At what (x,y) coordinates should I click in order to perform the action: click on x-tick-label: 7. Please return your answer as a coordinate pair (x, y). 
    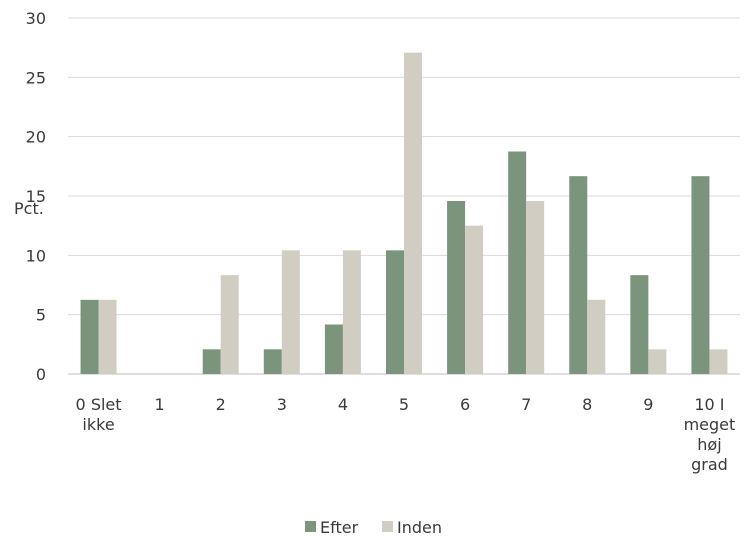
    Looking at the image, I should click on (526, 404).